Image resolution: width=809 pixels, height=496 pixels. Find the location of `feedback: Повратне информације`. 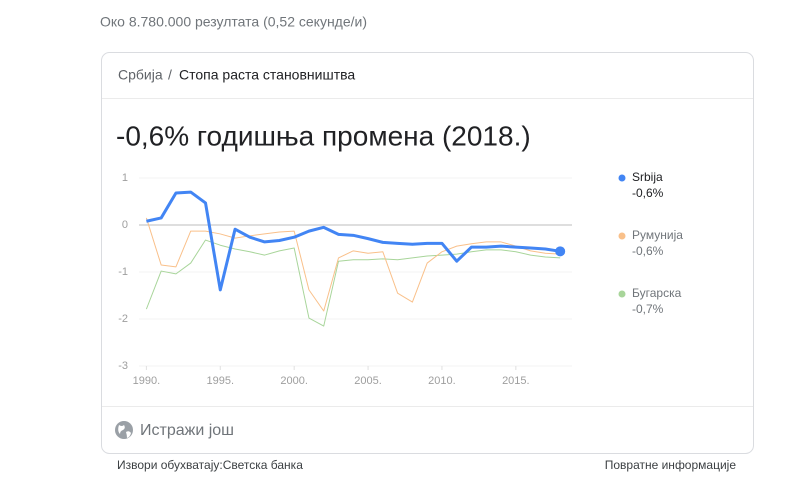

feedback: Повратне информације is located at coordinates (671, 465).